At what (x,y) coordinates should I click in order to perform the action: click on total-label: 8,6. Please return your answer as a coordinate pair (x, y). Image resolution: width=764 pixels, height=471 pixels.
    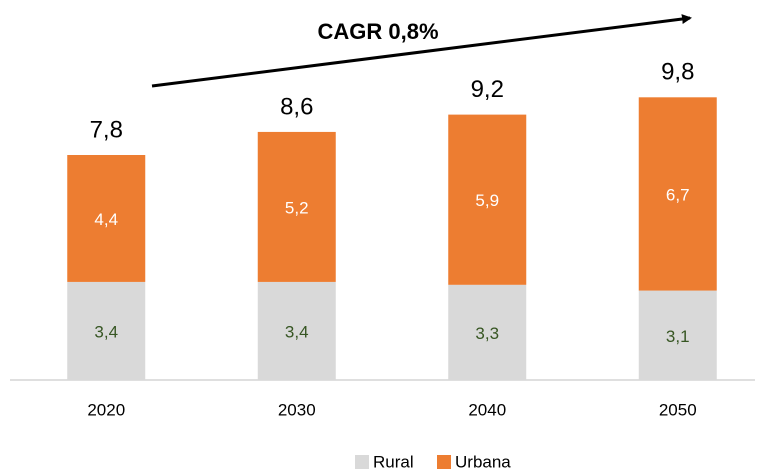
    Looking at the image, I should click on (296, 106).